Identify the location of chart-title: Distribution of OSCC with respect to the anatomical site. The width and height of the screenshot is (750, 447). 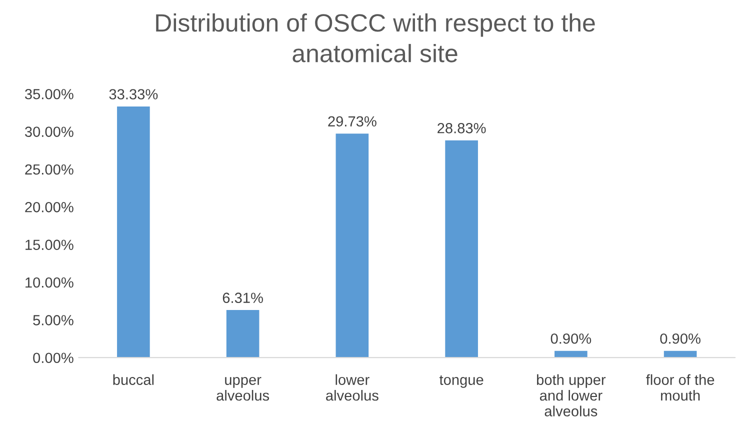
(375, 37).